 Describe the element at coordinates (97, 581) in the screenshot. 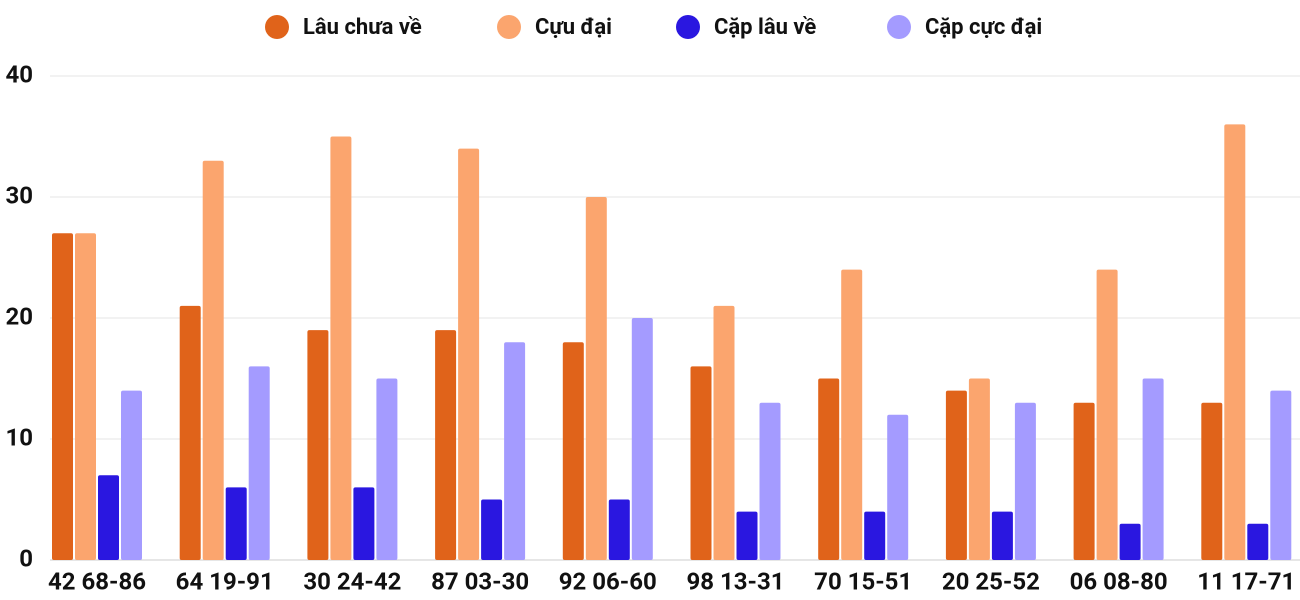

I see `x-tick-label: 42 68-86` at that location.